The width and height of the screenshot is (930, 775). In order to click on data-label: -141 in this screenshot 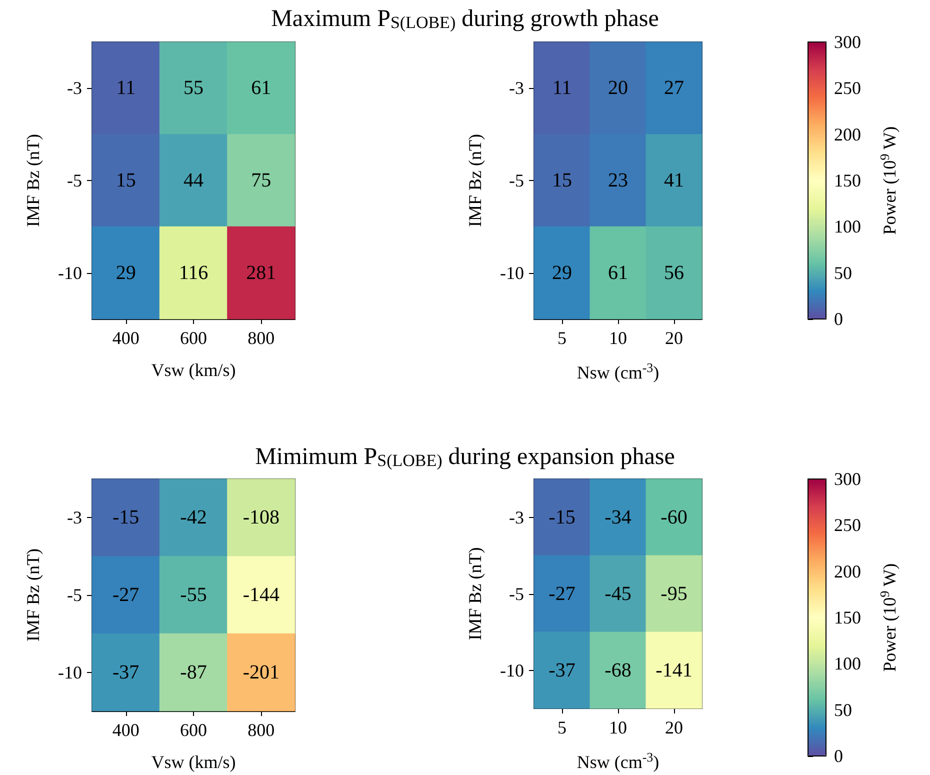, I will do `click(674, 670)`.